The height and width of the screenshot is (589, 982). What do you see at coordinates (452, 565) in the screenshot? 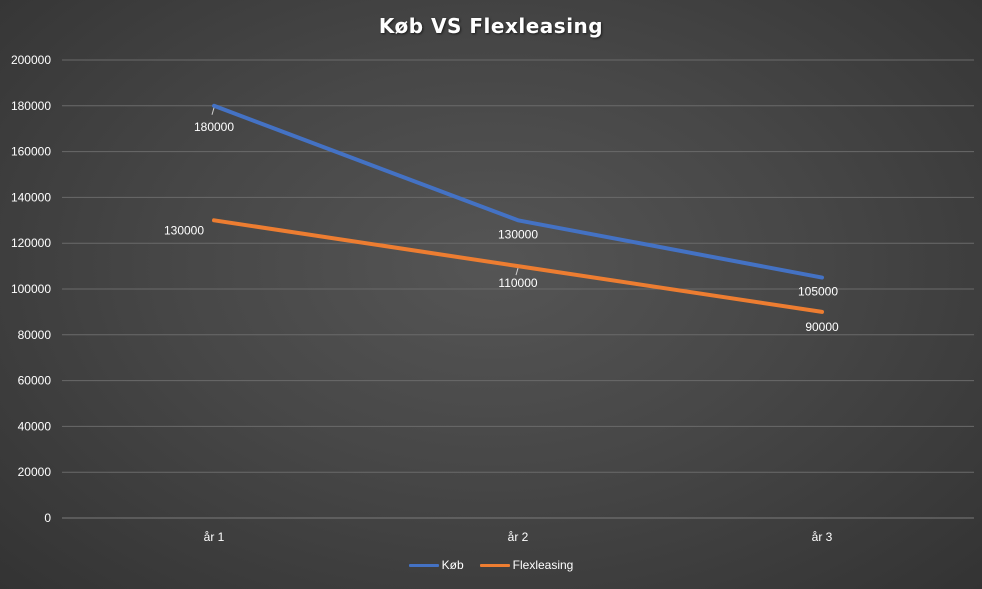
I see `legend-label-kob: Køb` at bounding box center [452, 565].